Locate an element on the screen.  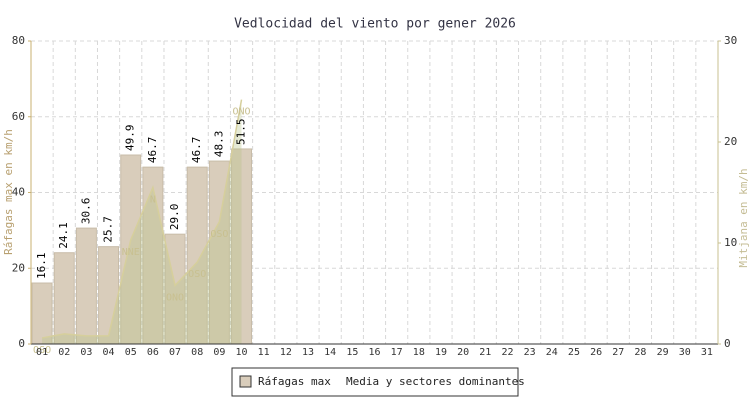
x-tick-label: 25 is located at coordinates (574, 352).